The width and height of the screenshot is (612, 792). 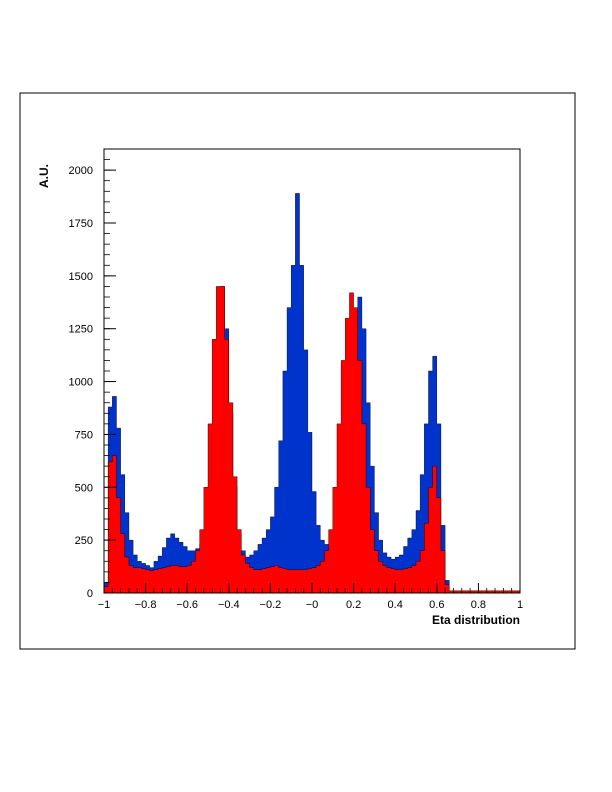 I want to click on x-tick-label: −0, so click(x=312, y=605).